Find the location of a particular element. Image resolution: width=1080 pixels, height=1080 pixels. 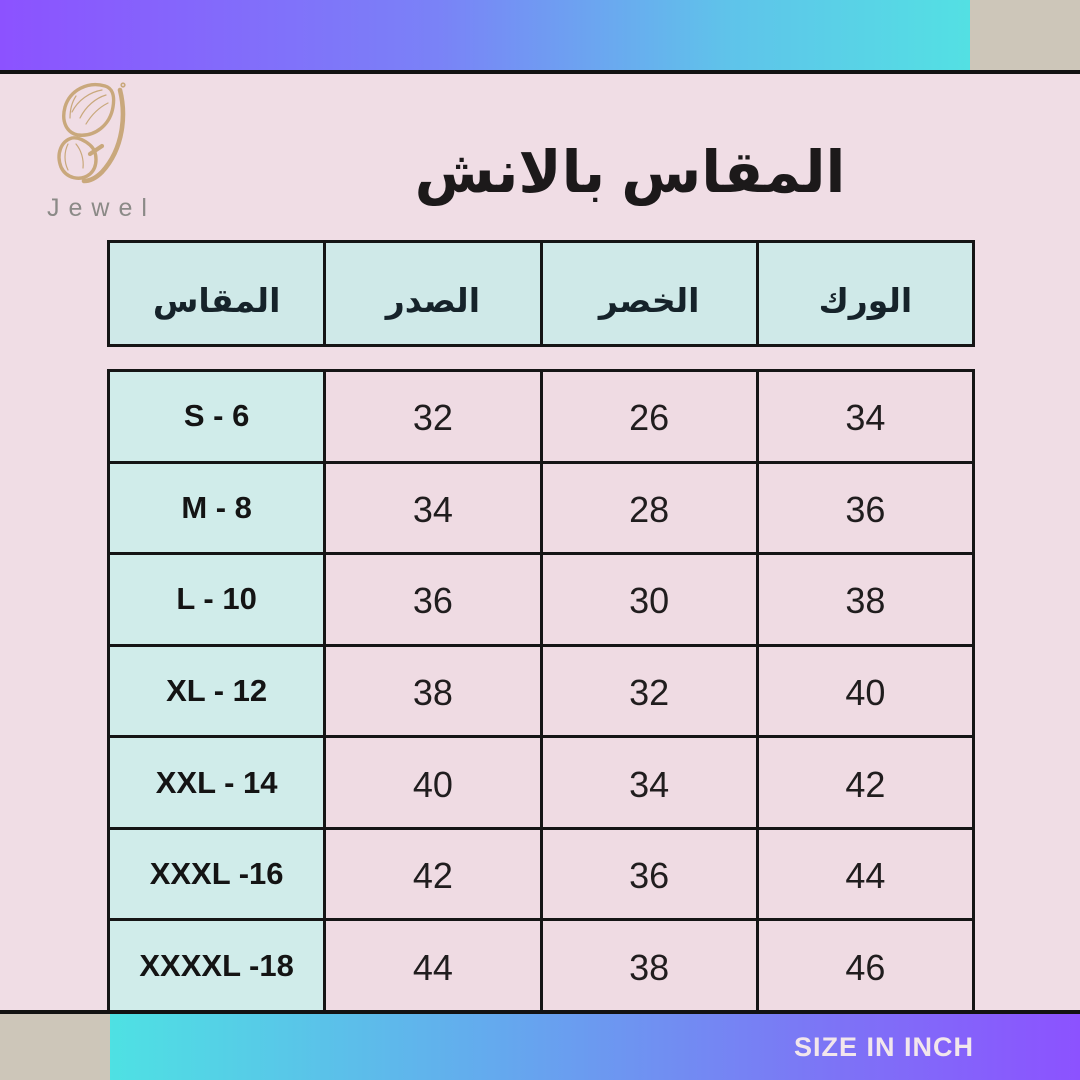

table-row: S - 6 32 26 34 is located at coordinates (541, 416).